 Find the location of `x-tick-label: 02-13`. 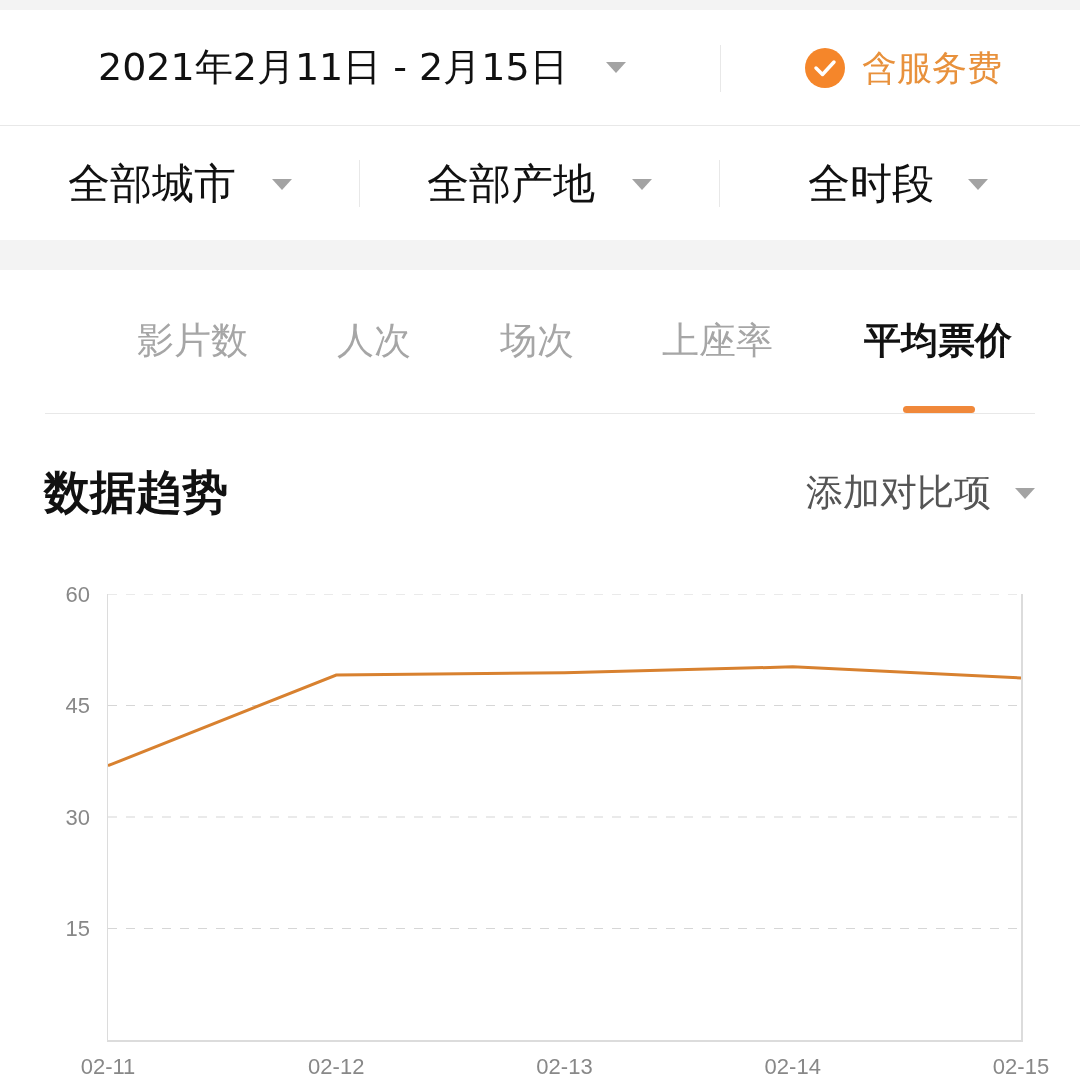

x-tick-label: 02-13 is located at coordinates (564, 1066).